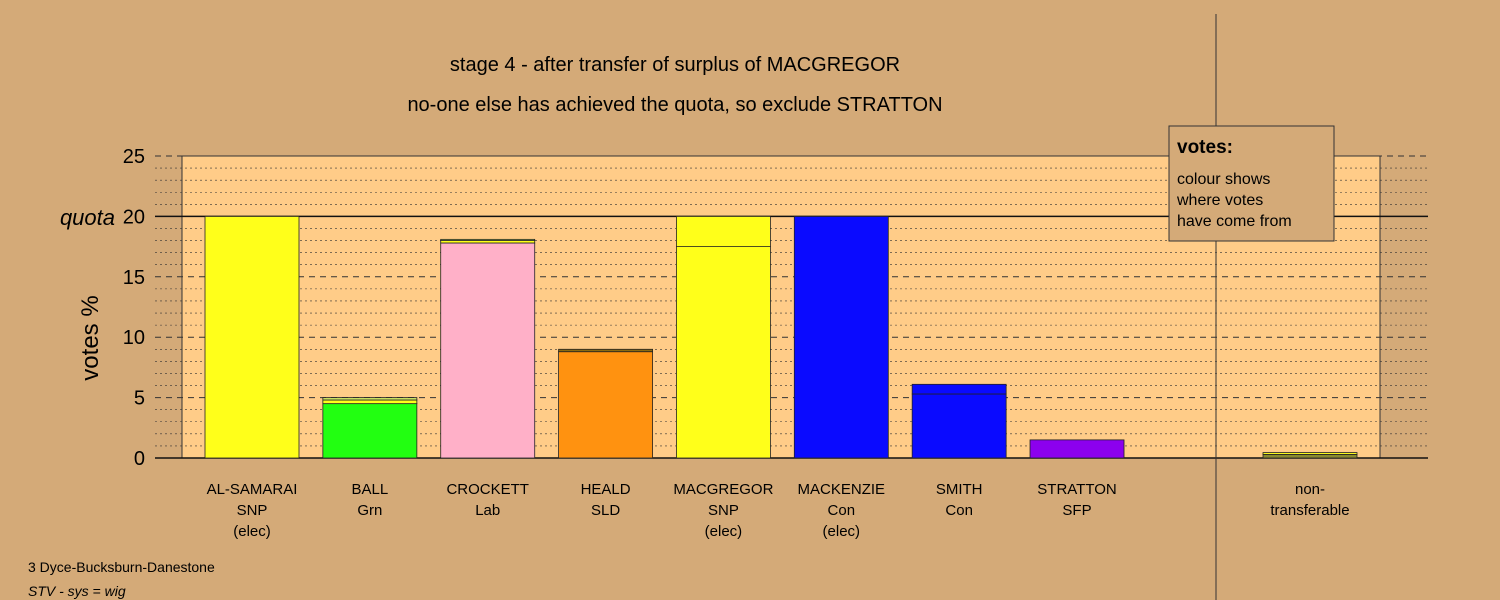 Image resolution: width=1500 pixels, height=600 pixels. Describe the element at coordinates (370, 489) in the screenshot. I see `category-label: BALL` at that location.